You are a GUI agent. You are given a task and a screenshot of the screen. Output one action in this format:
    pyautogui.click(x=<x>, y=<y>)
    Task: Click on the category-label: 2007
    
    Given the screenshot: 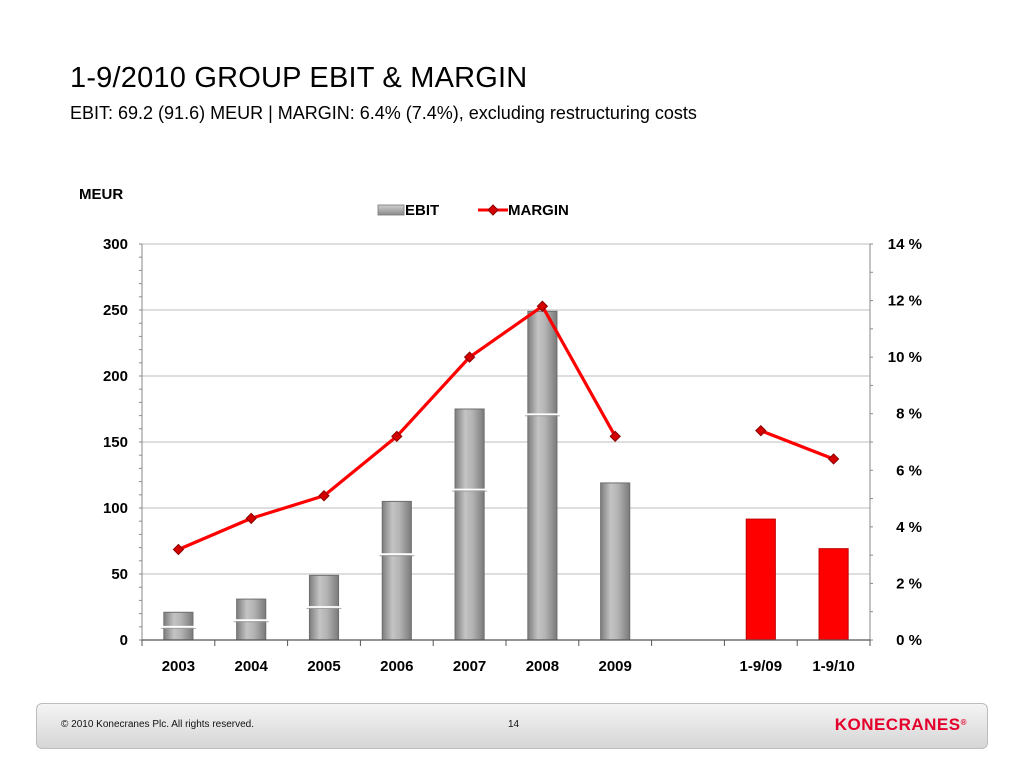 What is the action you would take?
    pyautogui.click(x=469, y=666)
    